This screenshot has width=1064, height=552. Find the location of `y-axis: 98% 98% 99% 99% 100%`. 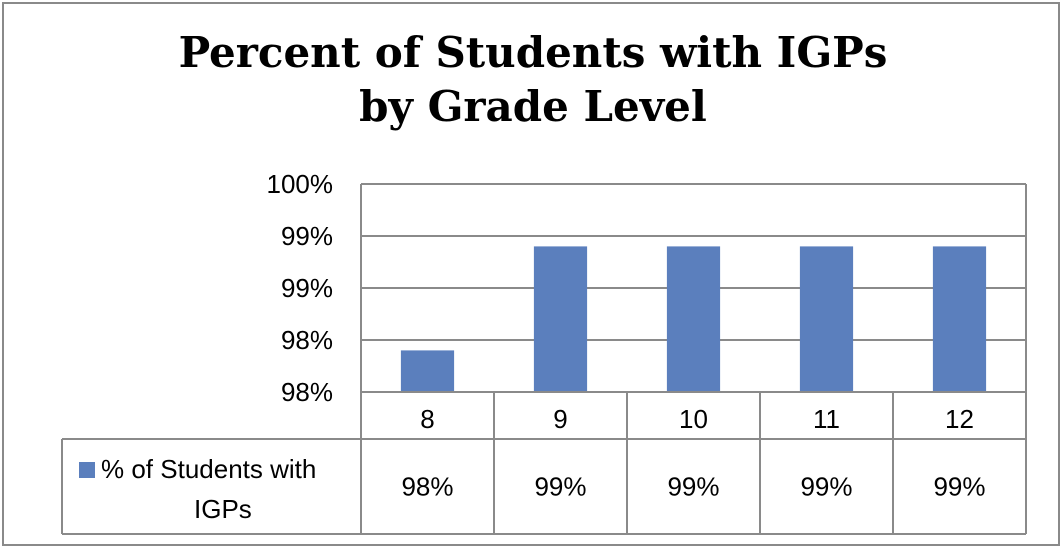

y-axis: 98% 98% 99% 99% 100% is located at coordinates (300, 288).